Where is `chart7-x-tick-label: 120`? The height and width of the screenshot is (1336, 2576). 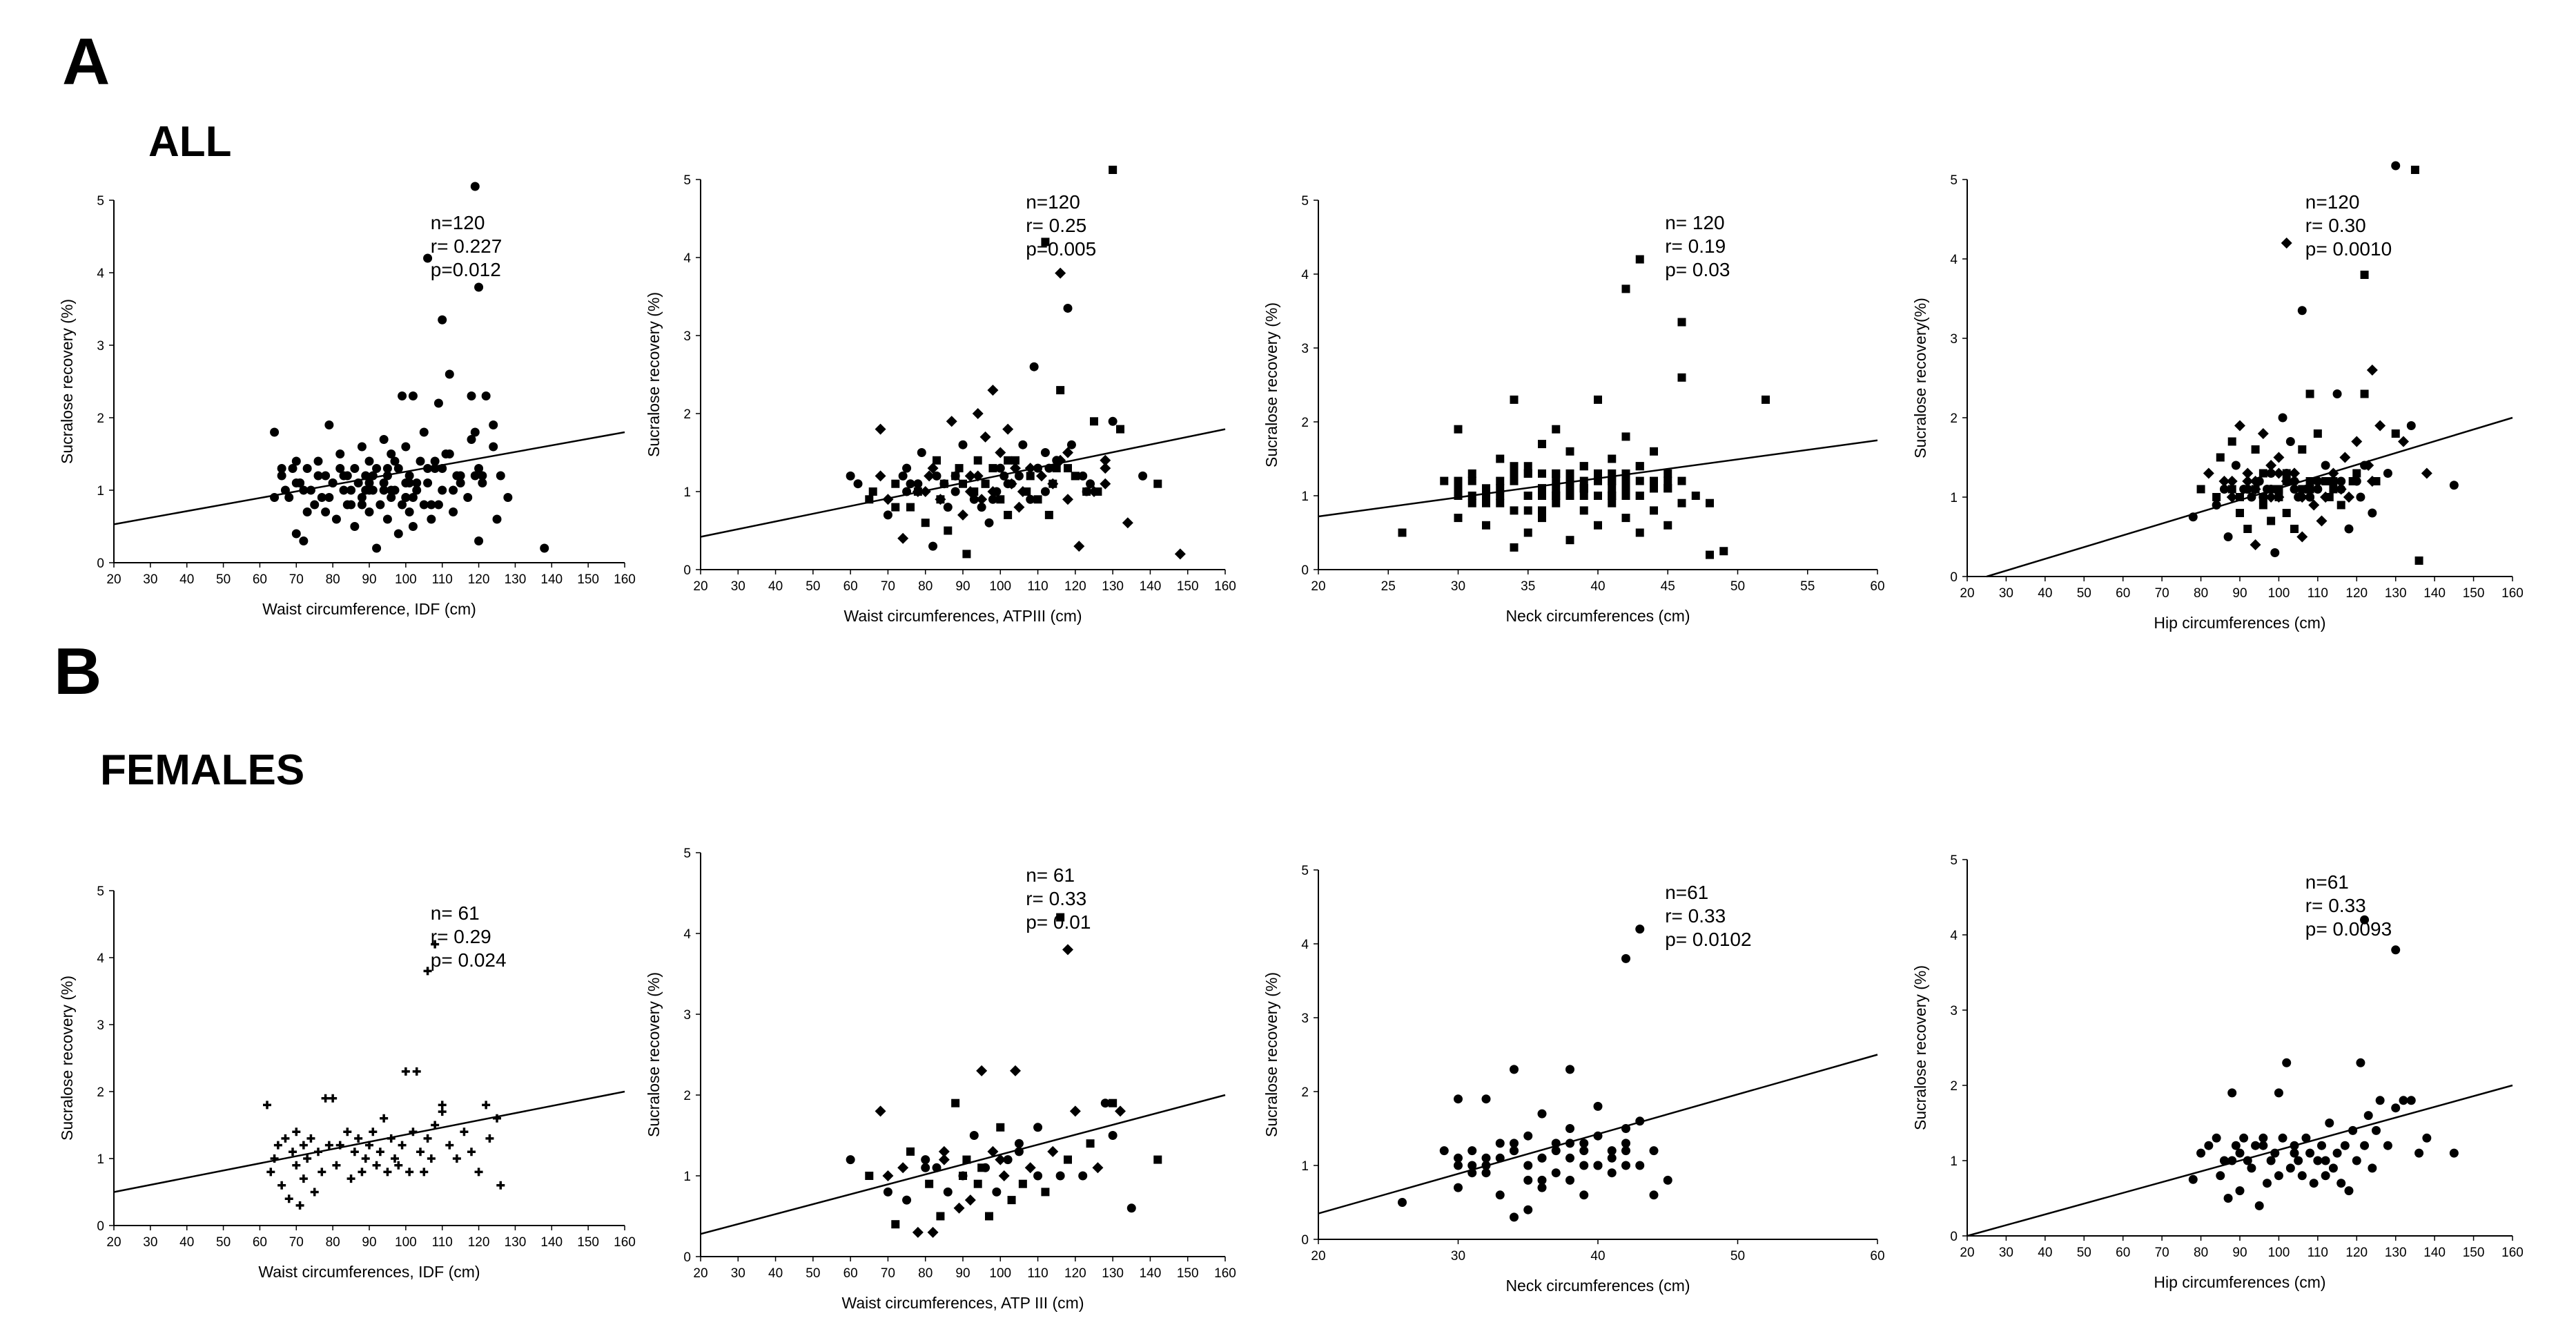
chart7-x-tick-label: 120 is located at coordinates (2356, 1253).